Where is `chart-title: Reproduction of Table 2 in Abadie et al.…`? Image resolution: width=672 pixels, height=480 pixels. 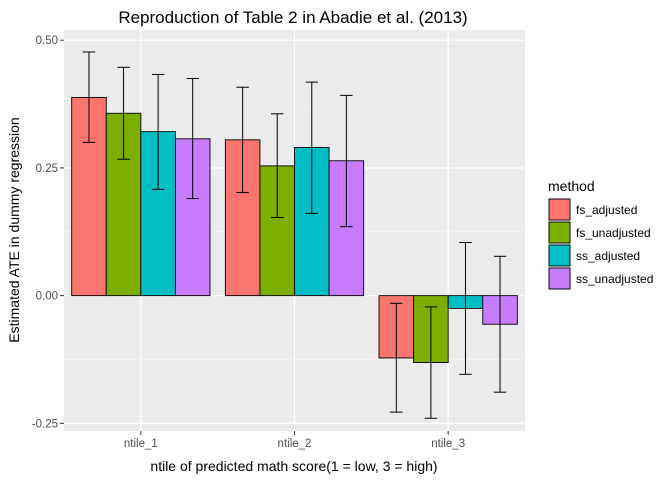
chart-title: Reproduction of Table 2 in Abadie et al.… is located at coordinates (292, 17).